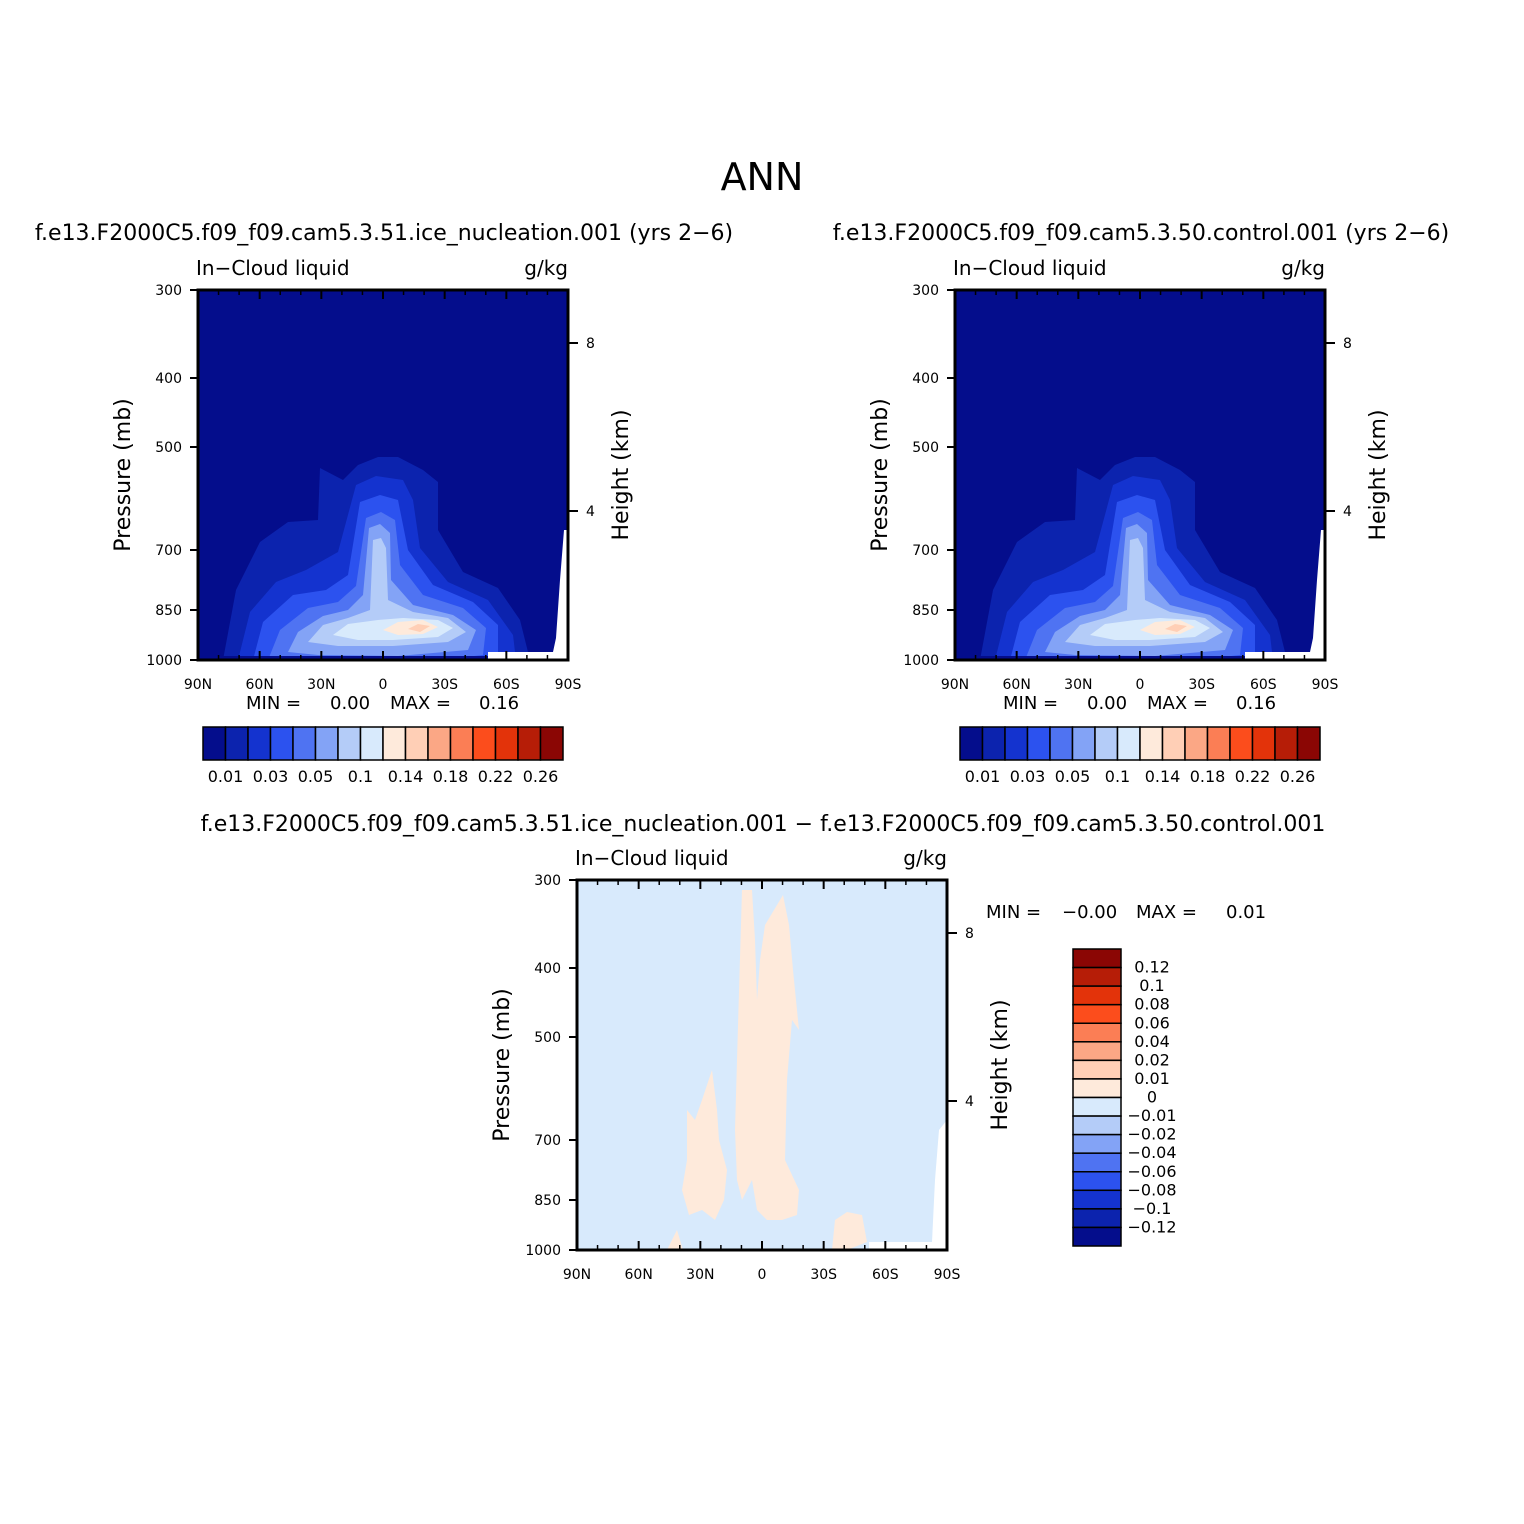 This screenshot has height=1524, width=1524. I want to click on colorbar-label: 0.01, so click(226, 776).